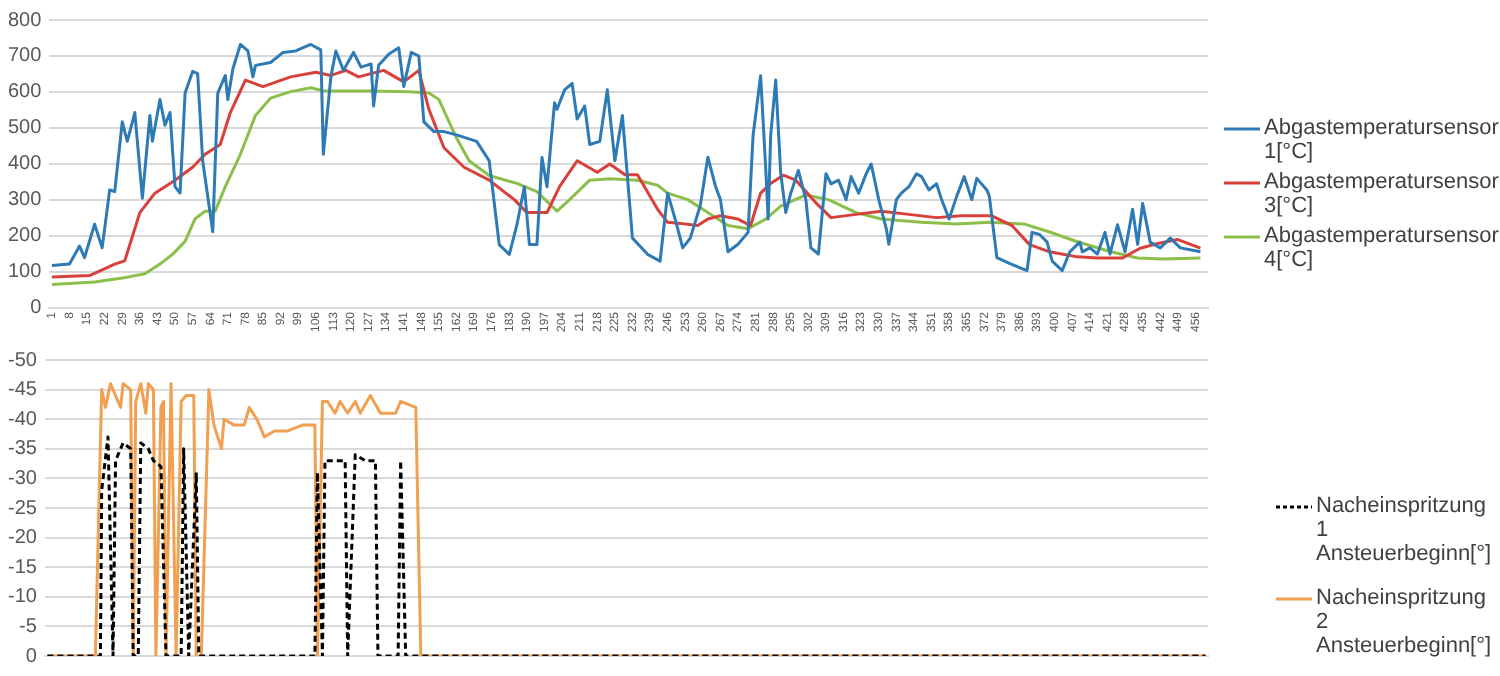 The width and height of the screenshot is (1500, 676). Describe the element at coordinates (1382, 194) in the screenshot. I see `legend-label: Abgastemperatursensor 3[°C]` at that location.